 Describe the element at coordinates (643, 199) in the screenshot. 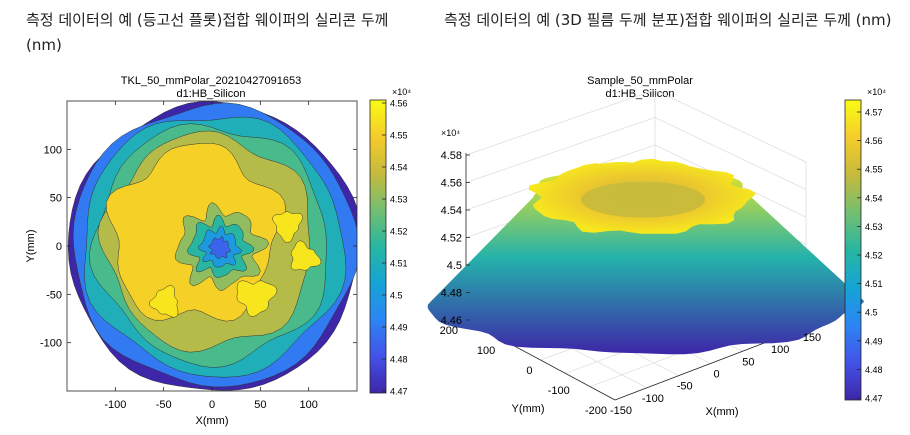

I see `surface-center-dip` at that location.